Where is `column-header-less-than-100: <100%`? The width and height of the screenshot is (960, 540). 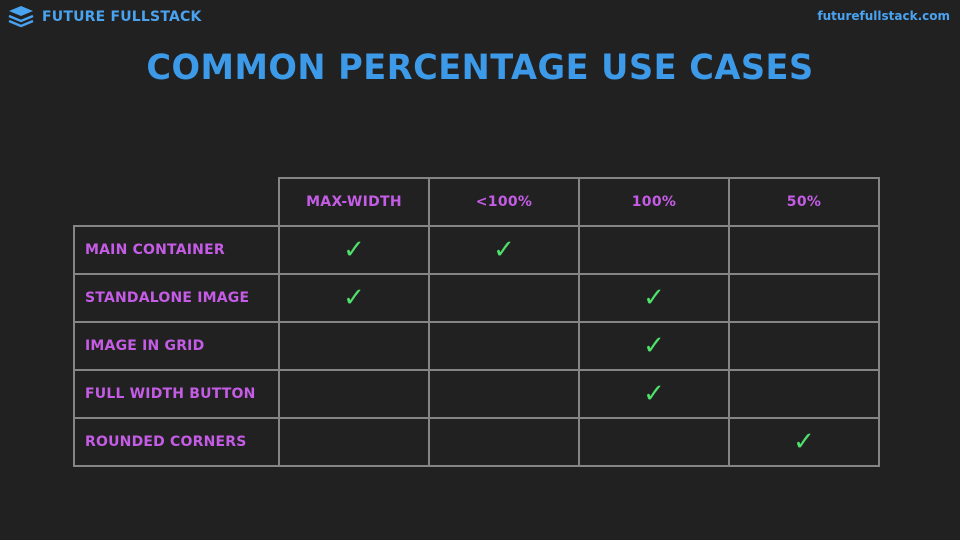
column-header-less-than-100: <100% is located at coordinates (504, 202).